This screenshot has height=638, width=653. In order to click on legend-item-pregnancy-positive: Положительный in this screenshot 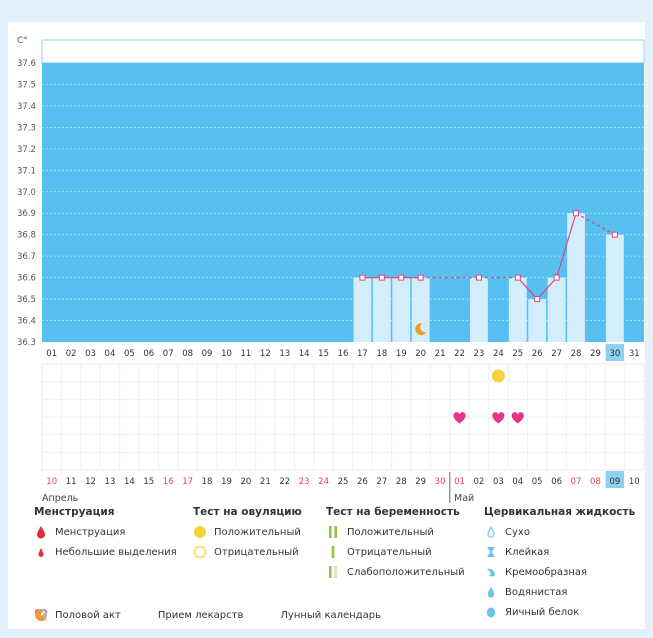, I will do `click(395, 532)`.